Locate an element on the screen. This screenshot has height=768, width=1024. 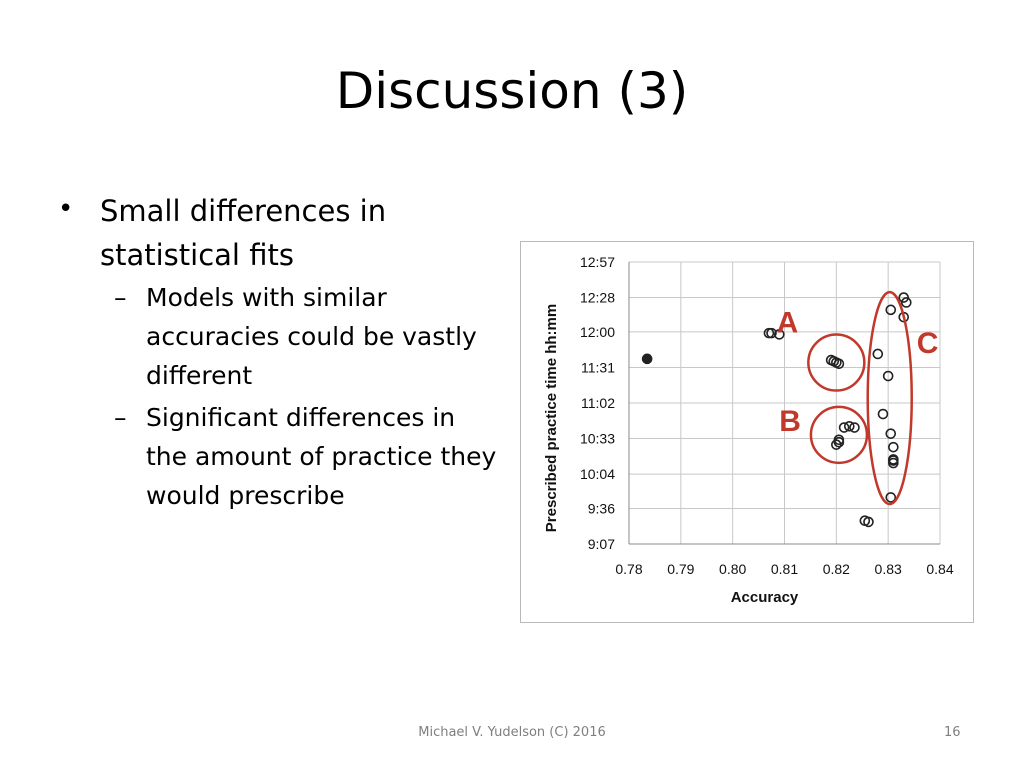
annotation-ellipse-c is located at coordinates (889, 398).